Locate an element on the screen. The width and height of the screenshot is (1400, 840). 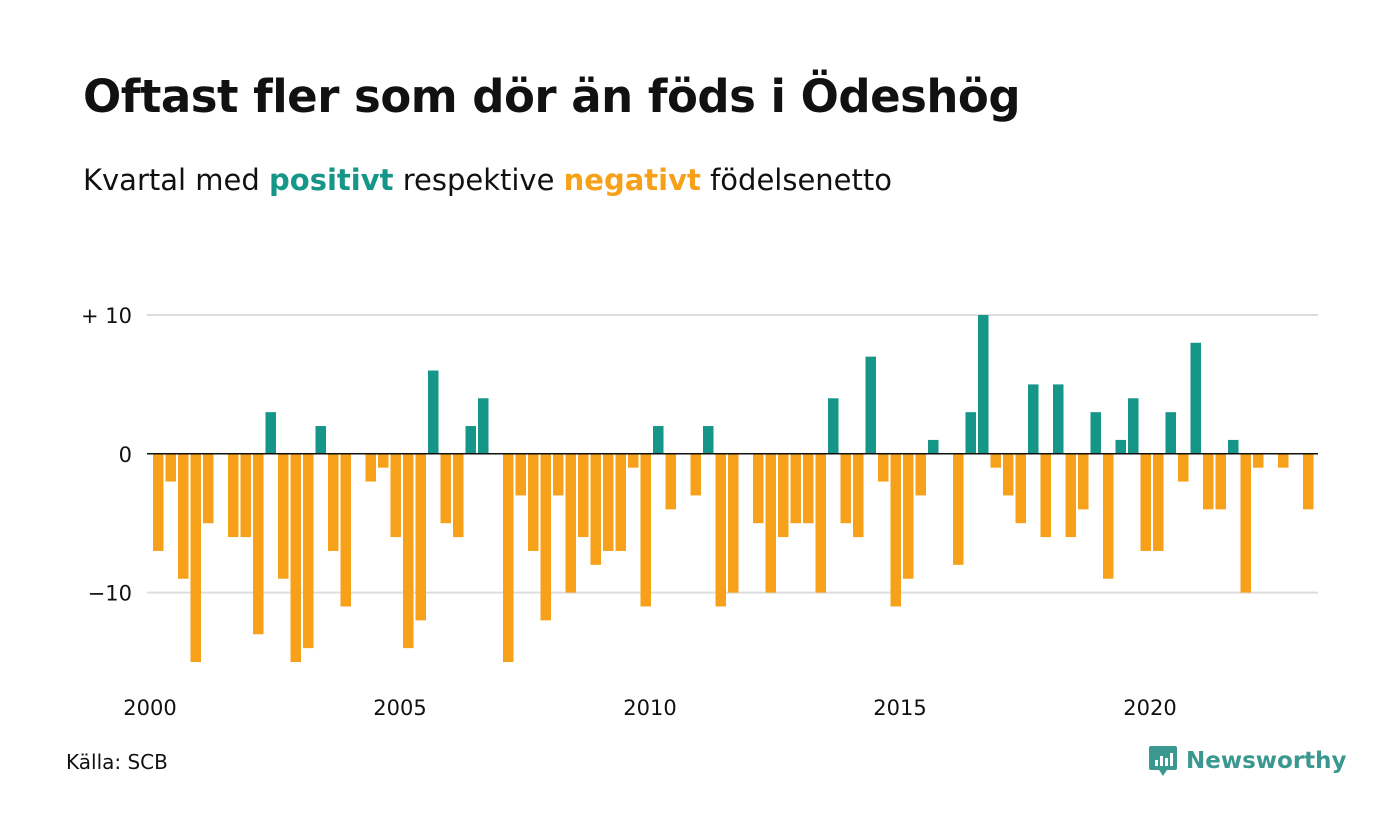
brand-logo: Newsworthy is located at coordinates (1247, 761).